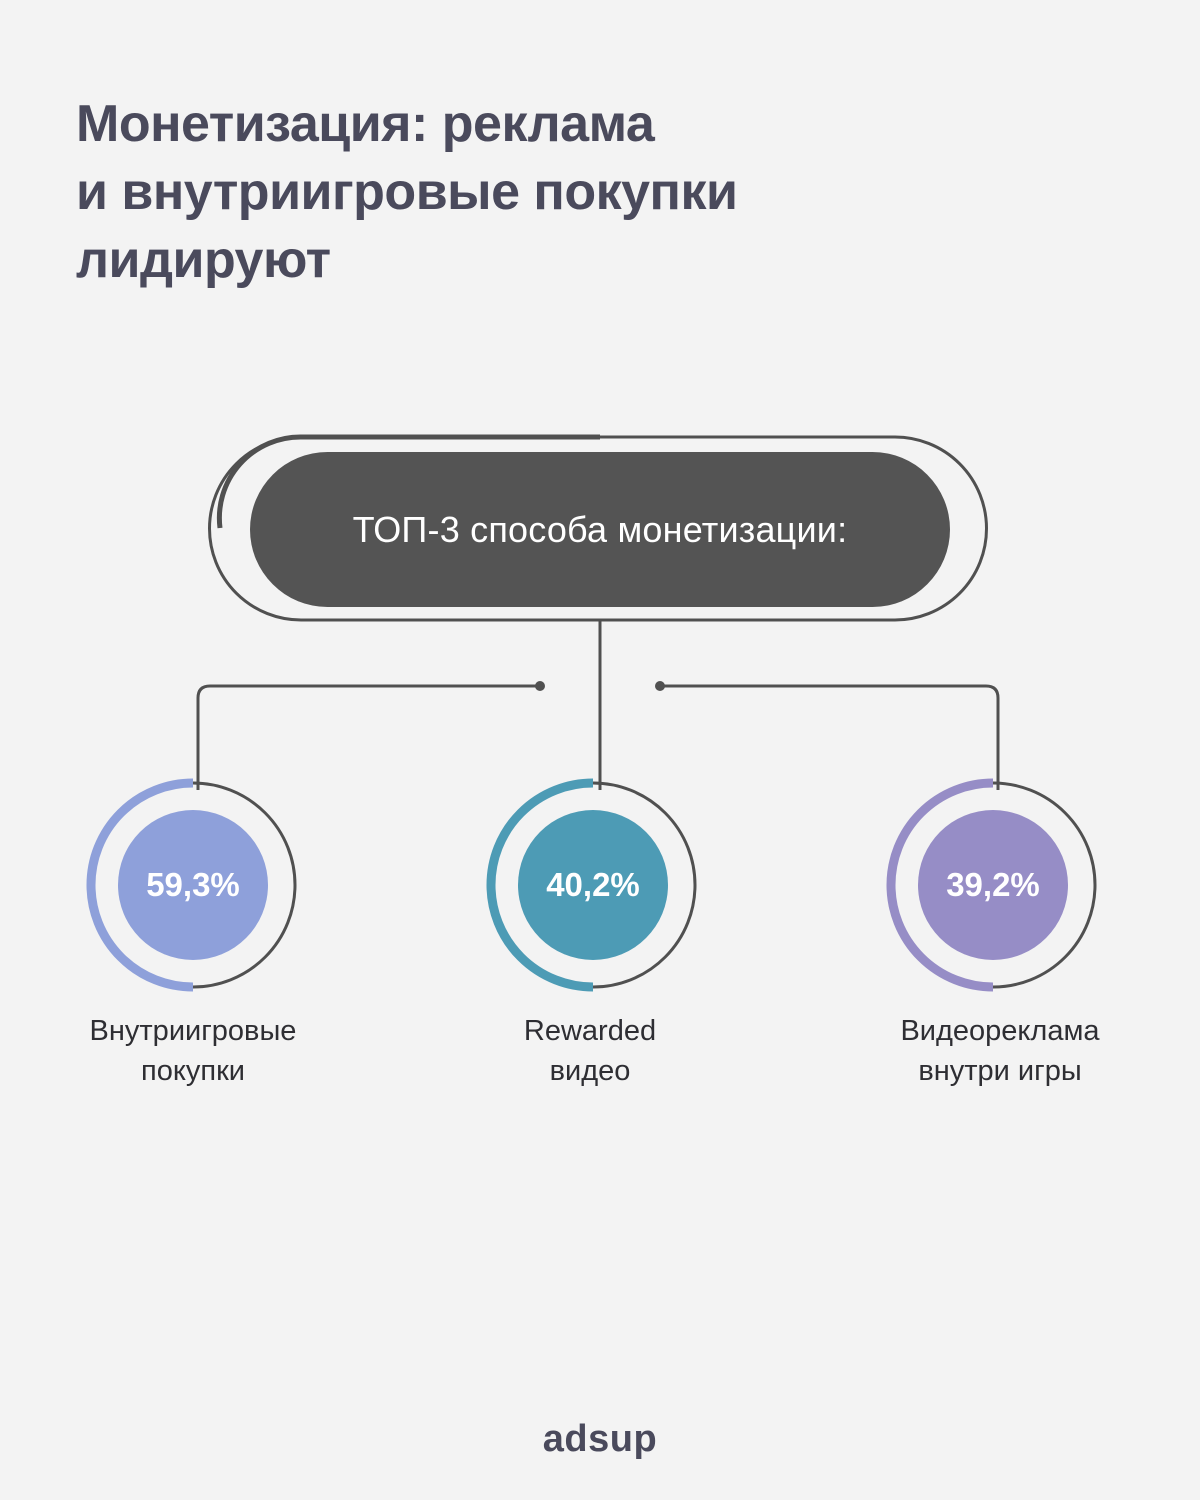 Image resolution: width=1200 pixels, height=1500 pixels. Describe the element at coordinates (600, 1439) in the screenshot. I see `brand-logo: adsup` at that location.